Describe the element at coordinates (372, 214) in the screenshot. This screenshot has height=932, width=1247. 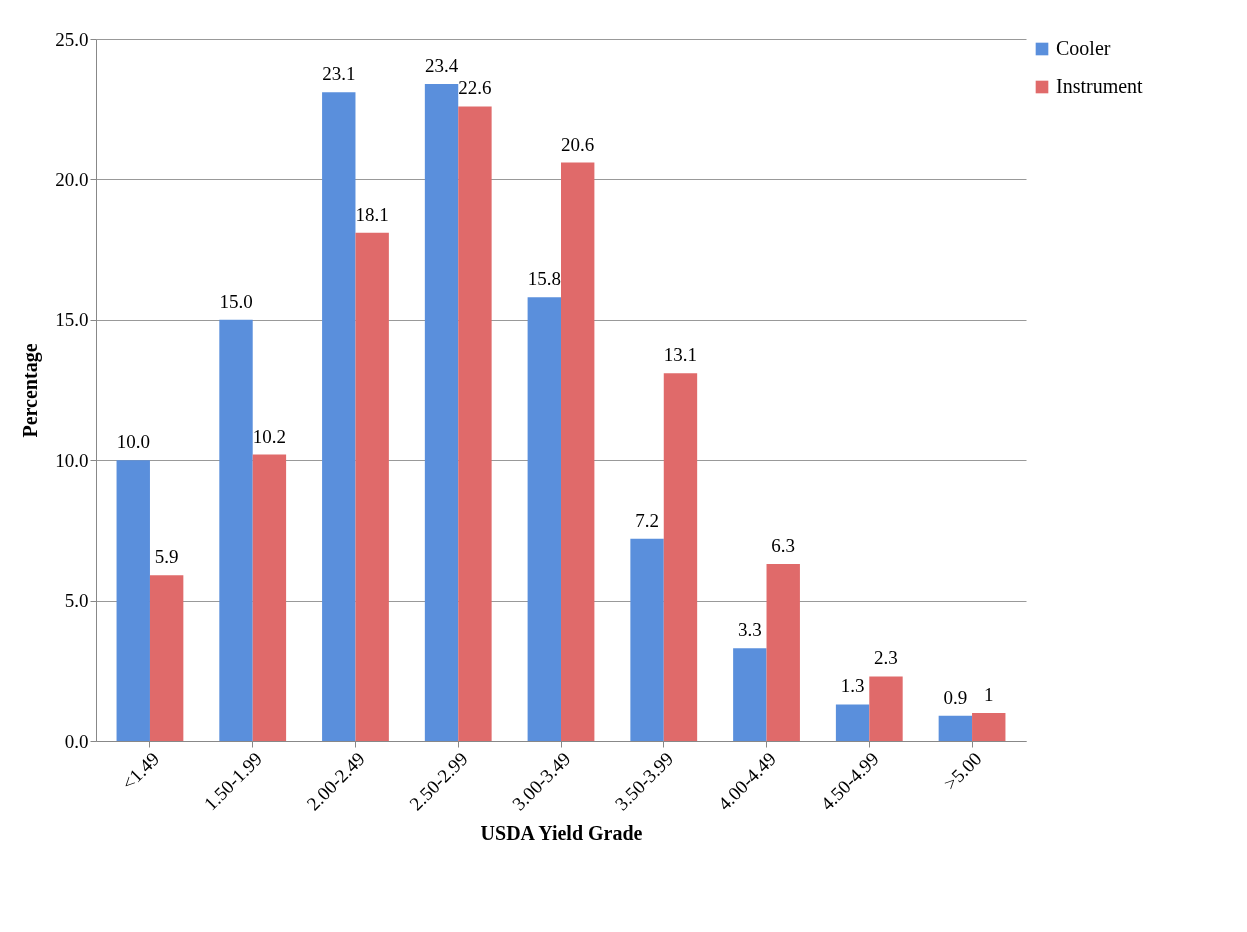
I see `data-label: 18.1` at that location.